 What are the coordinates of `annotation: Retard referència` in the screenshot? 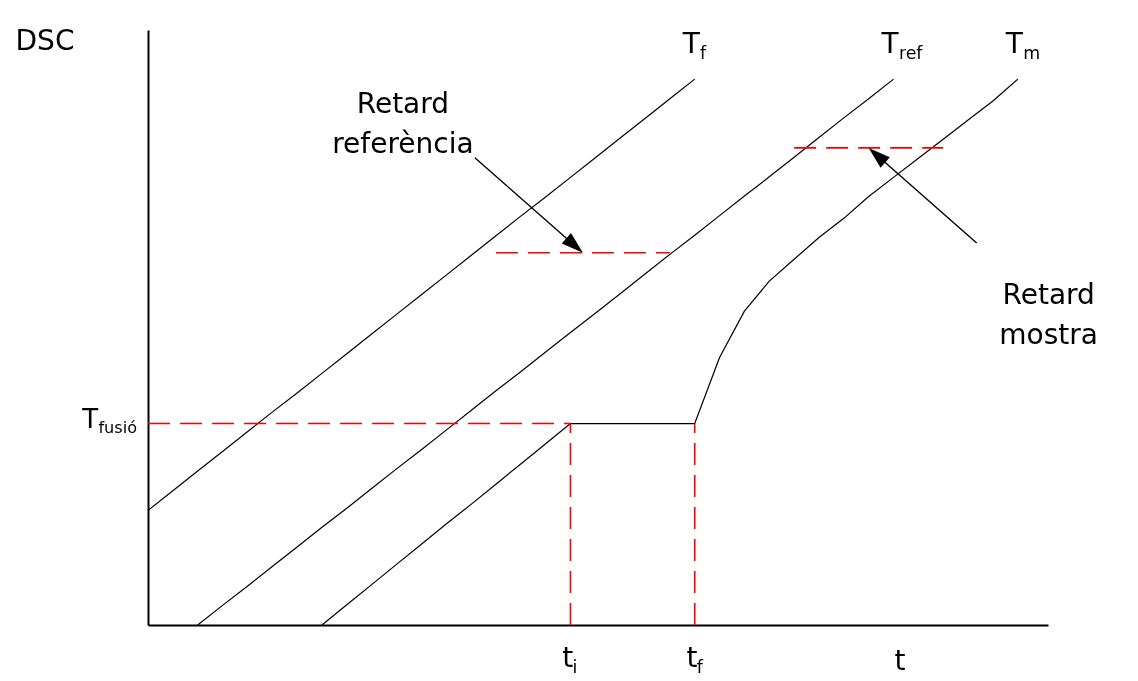 It's located at (403, 123).